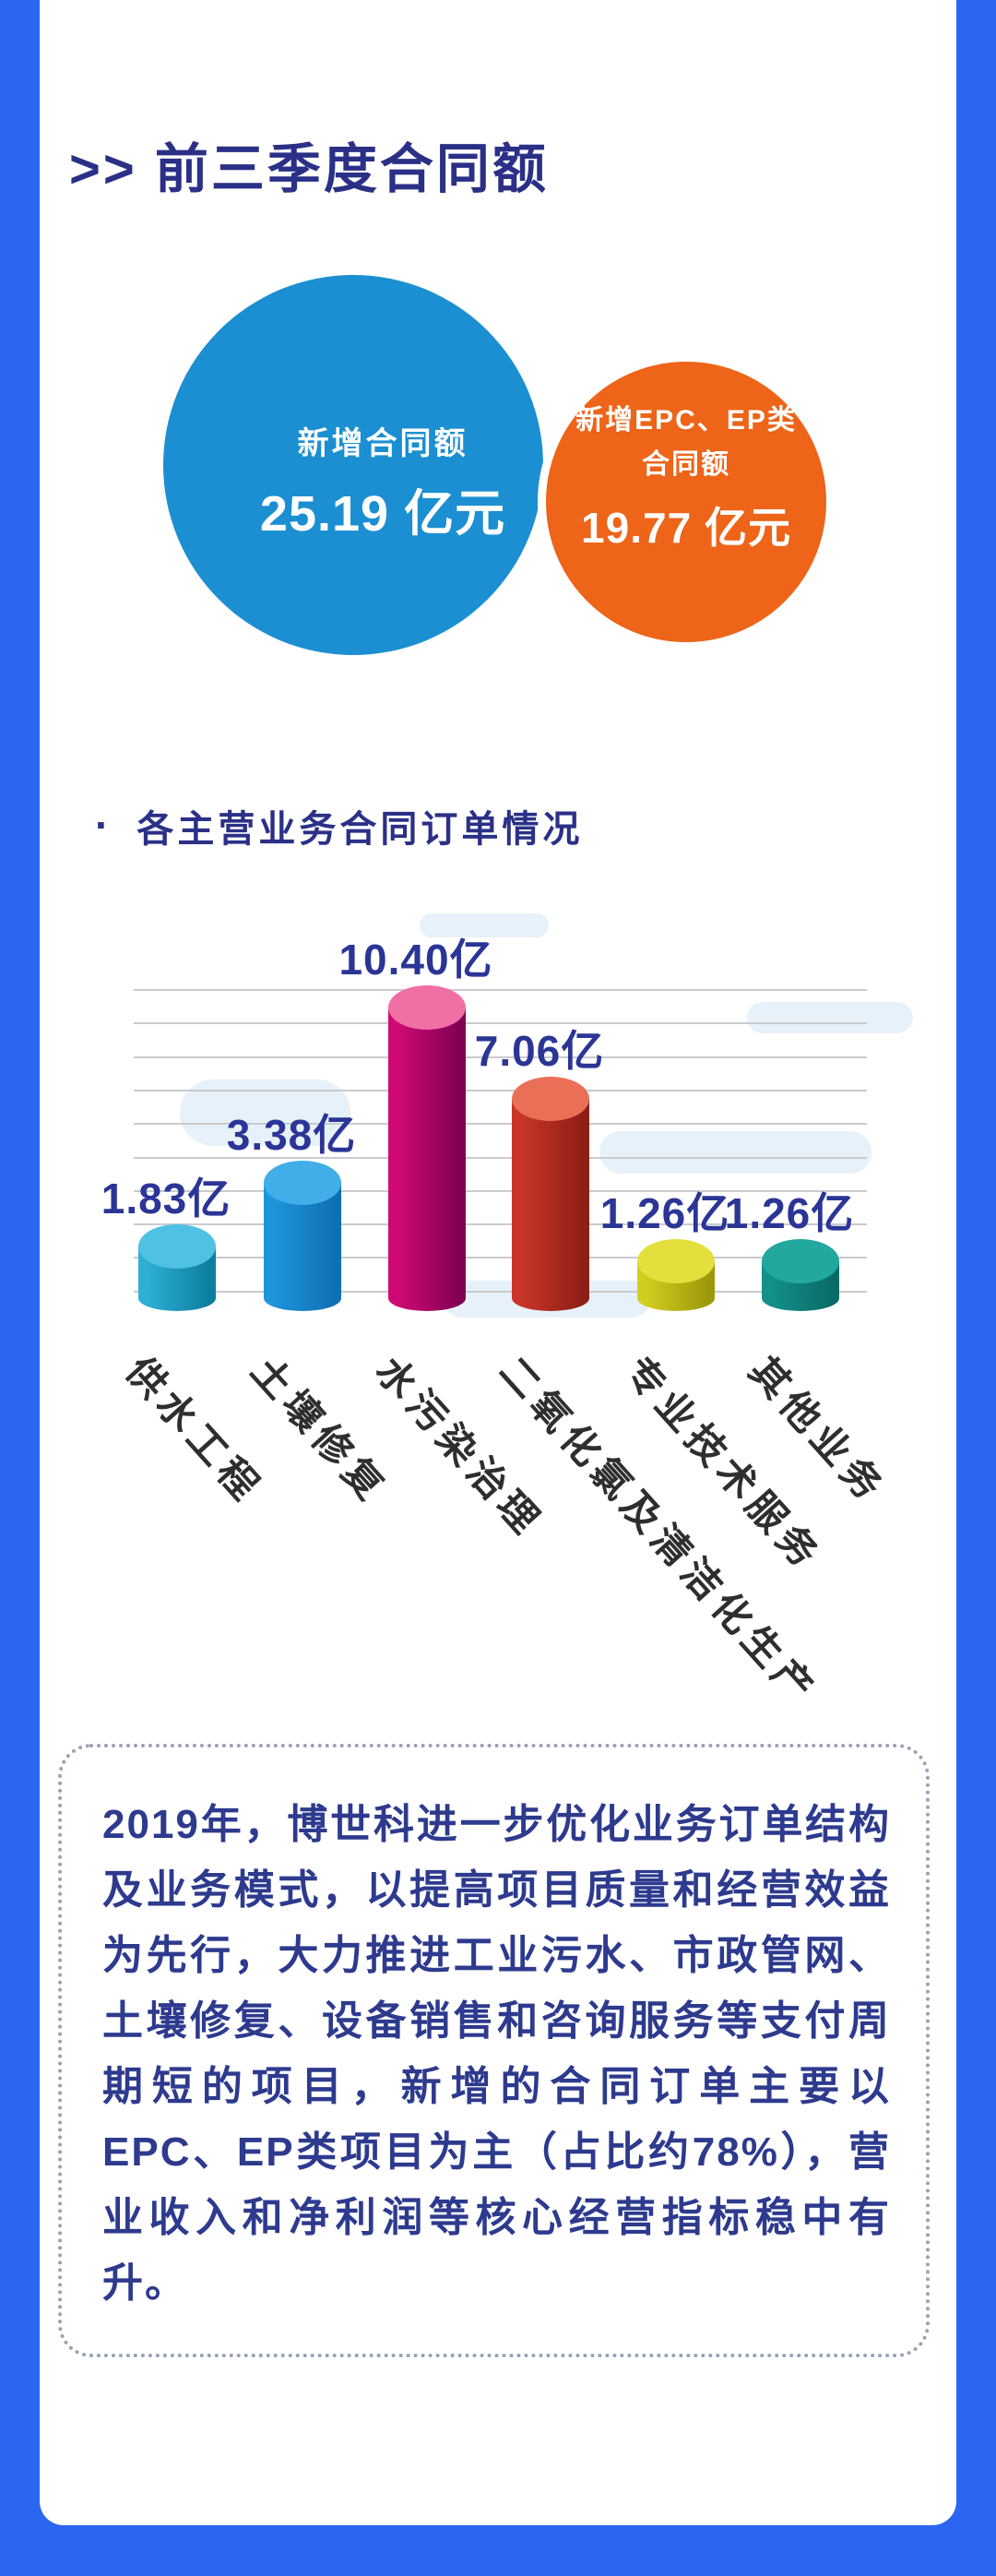  Describe the element at coordinates (415, 960) in the screenshot. I see `bar-value-label: 10.40亿` at that location.